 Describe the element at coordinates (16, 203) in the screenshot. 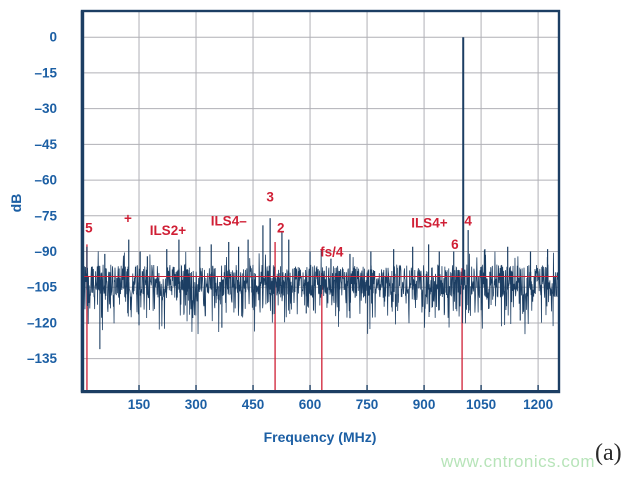

I see `y-axis-title: dB` at that location.